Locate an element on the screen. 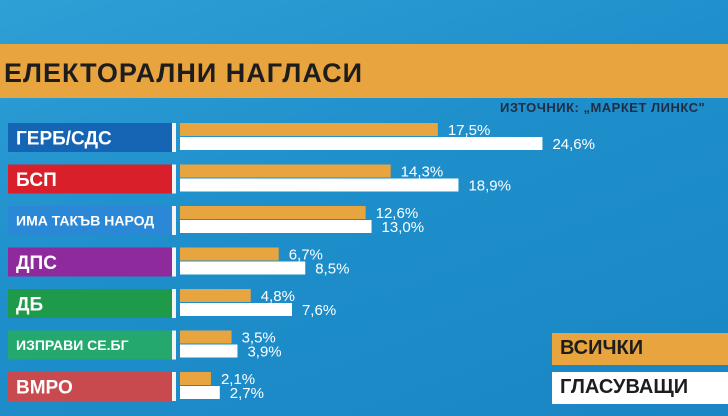  data-label: 2,7% is located at coordinates (247, 393).